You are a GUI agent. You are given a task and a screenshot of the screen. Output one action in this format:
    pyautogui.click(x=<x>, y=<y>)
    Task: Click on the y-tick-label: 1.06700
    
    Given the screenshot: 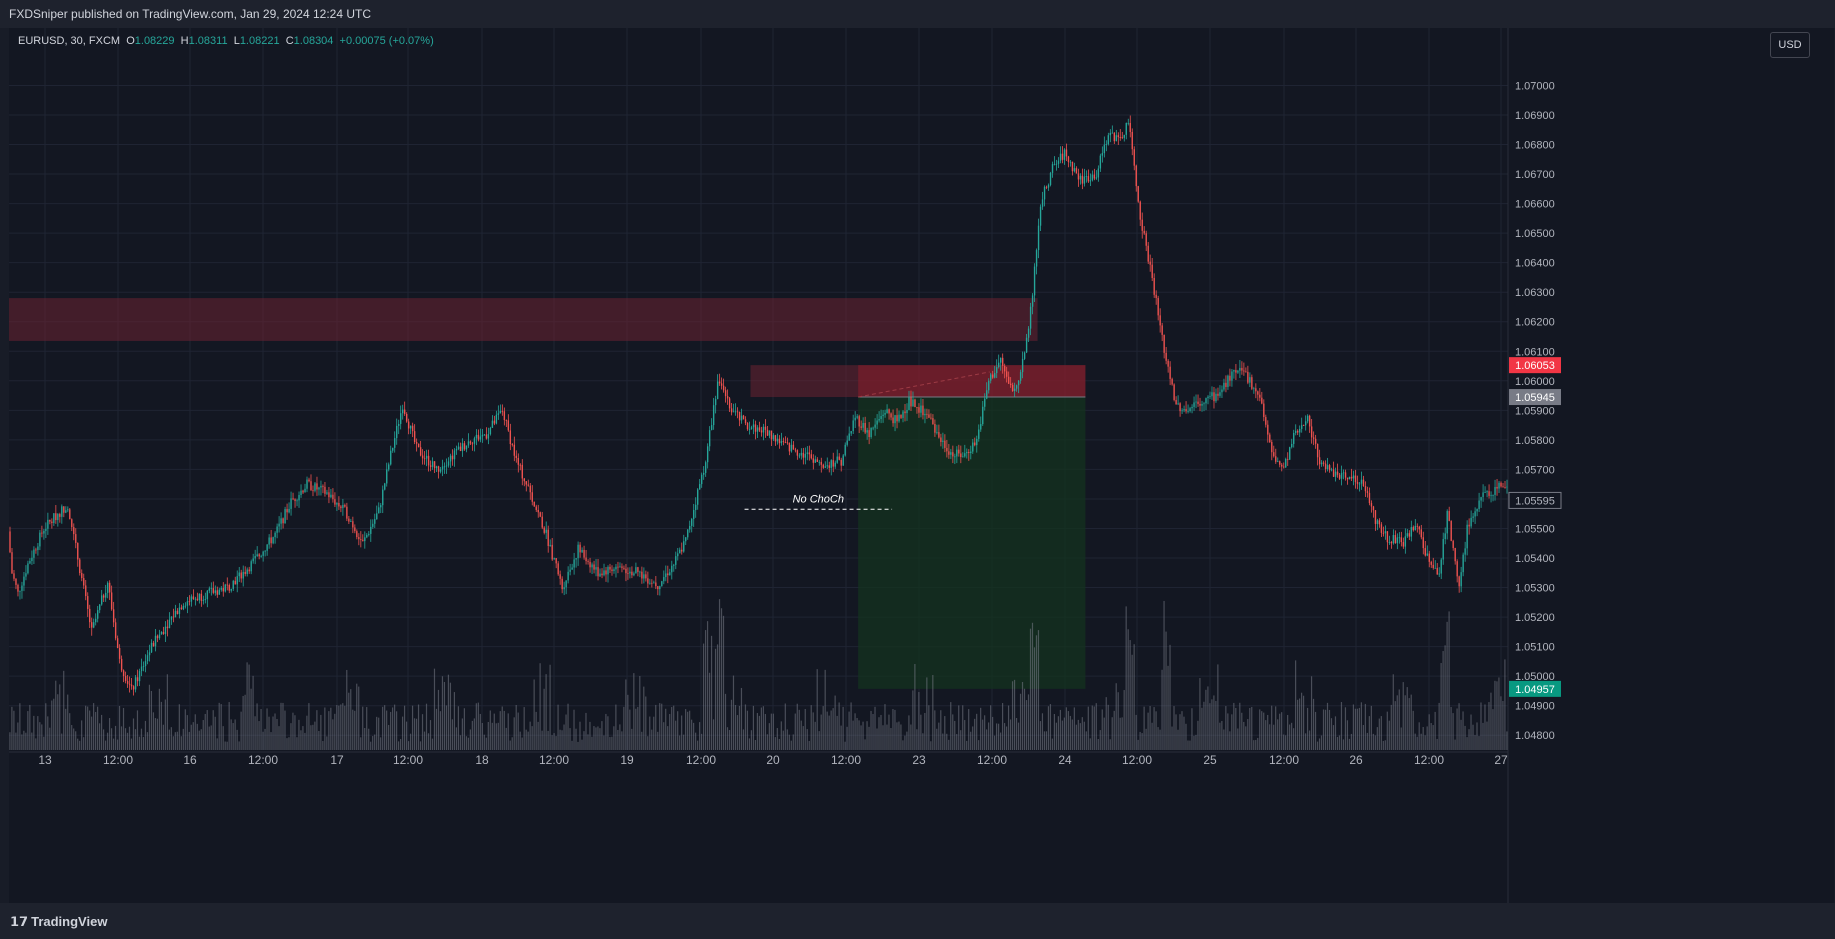 What is the action you would take?
    pyautogui.click(x=1535, y=175)
    